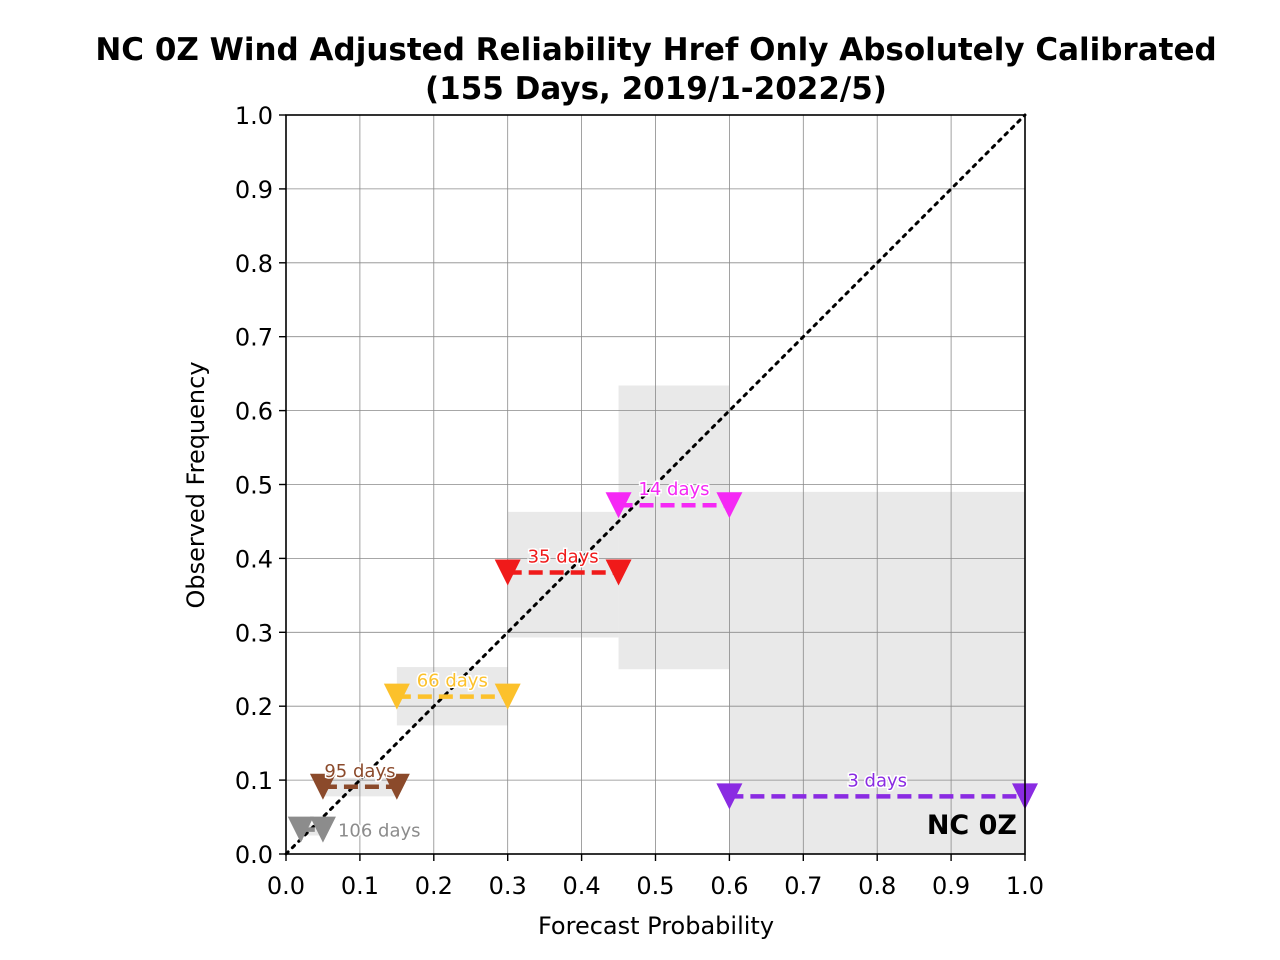 This screenshot has width=1280, height=960. I want to click on y-axis: 0.0 0.1 0.2 0.3 0.4 0.5 0.6 0.7 0.8 0.9 1.0, so click(260, 485).